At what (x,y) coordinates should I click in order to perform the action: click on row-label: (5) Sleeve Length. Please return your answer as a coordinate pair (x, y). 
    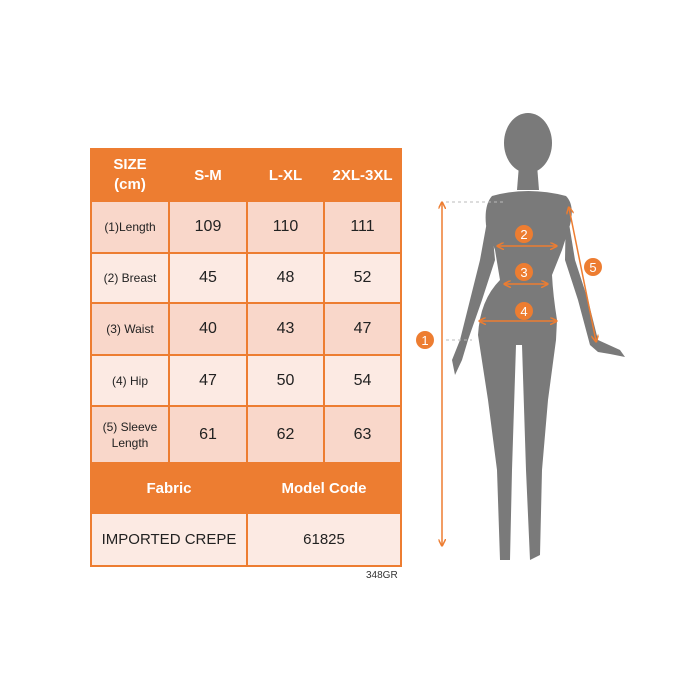
    Looking at the image, I should click on (130, 434).